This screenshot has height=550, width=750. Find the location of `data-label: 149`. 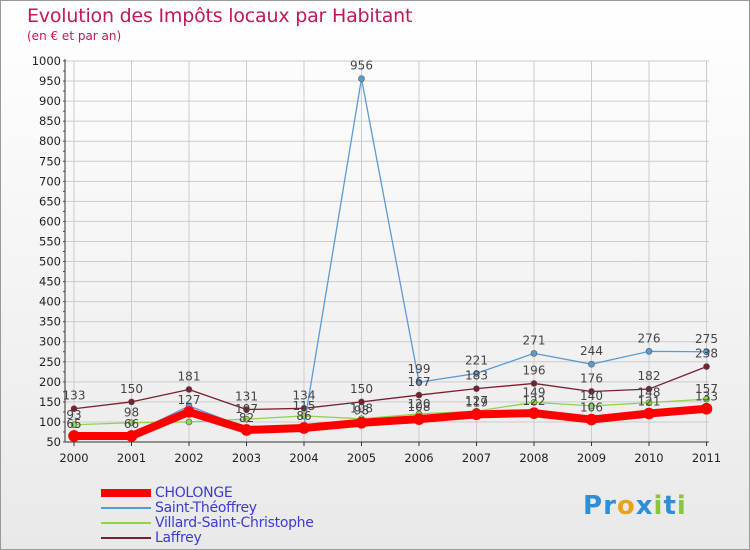

data-label: 149 is located at coordinates (534, 392).